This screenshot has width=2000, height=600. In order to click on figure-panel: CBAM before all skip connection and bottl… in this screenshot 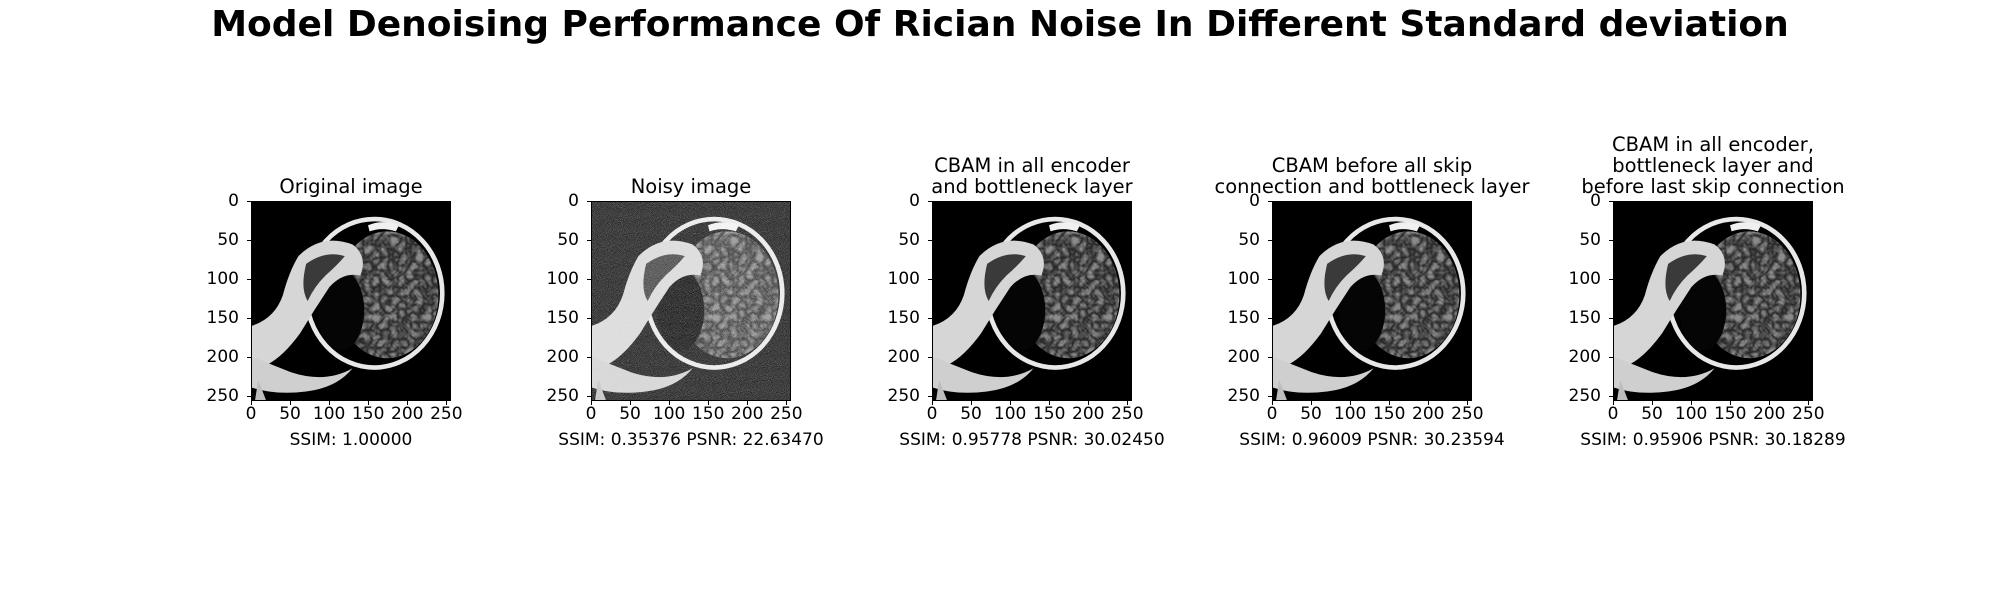, I will do `click(1371, 225)`.